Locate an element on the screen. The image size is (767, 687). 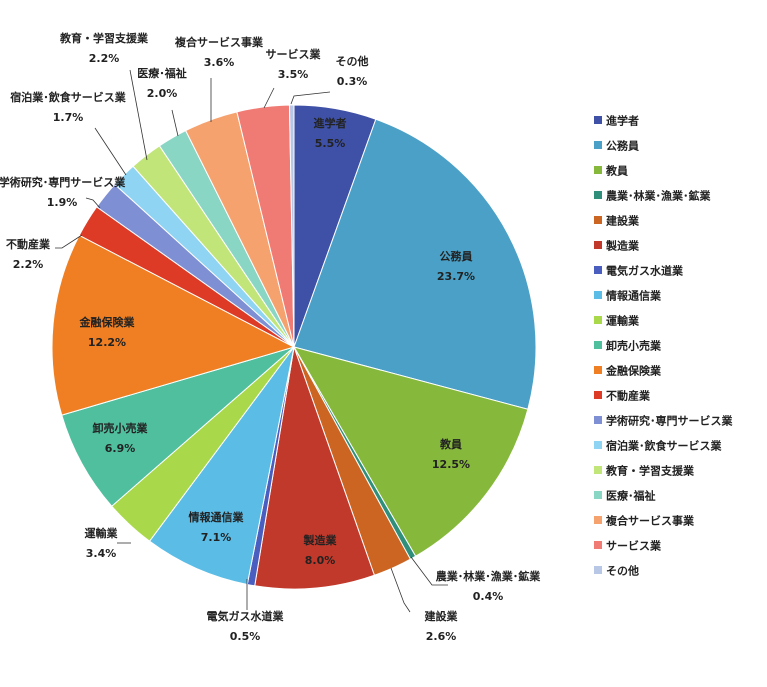
slice-label: 卸売小売業 is located at coordinates (121, 428).